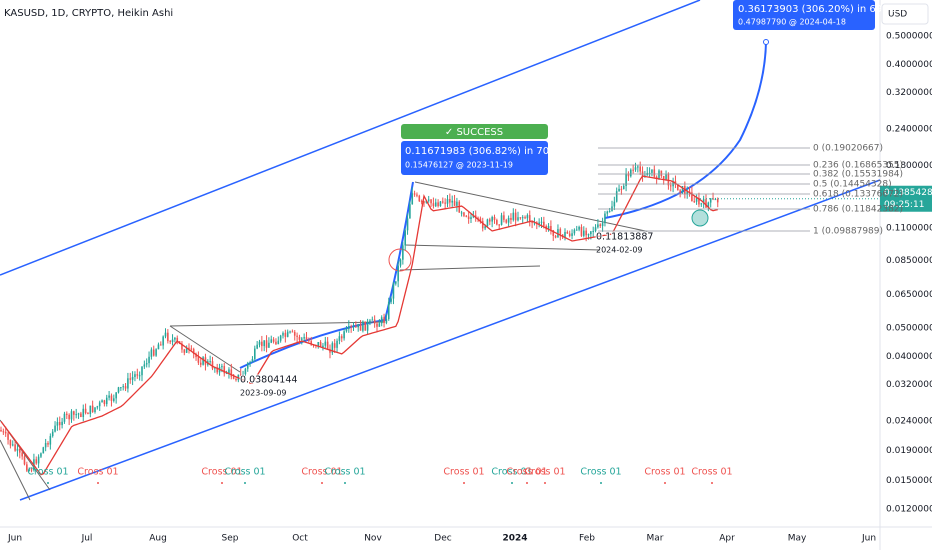  I want to click on time-label: Mar, so click(655, 539).